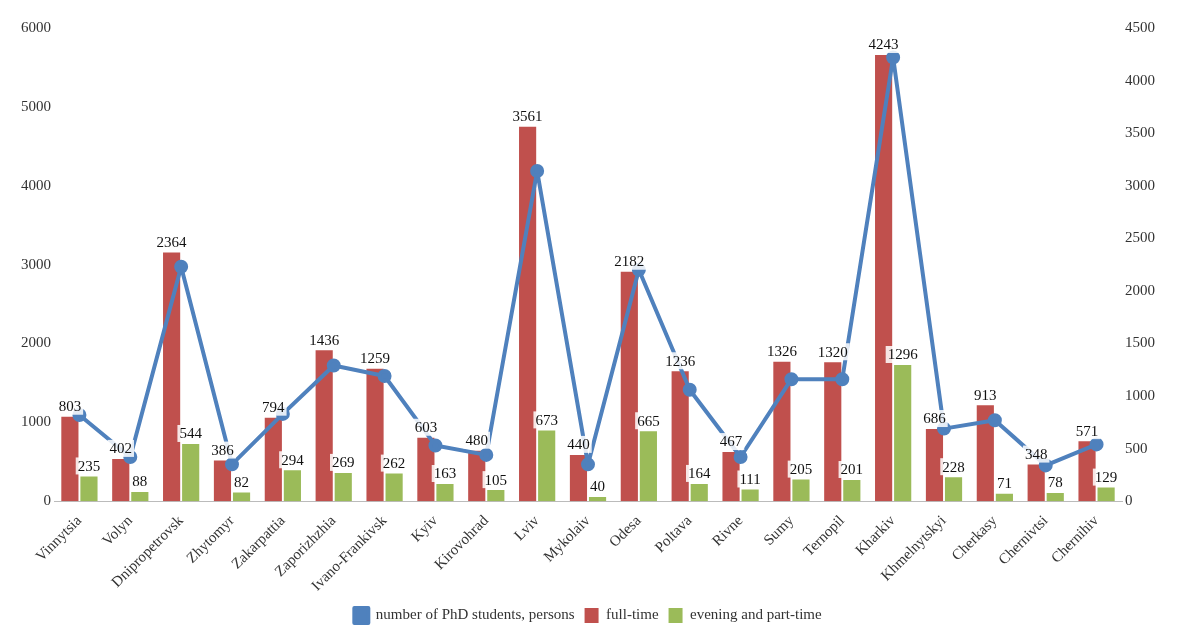 Image resolution: width=1181 pixels, height=644 pixels. Describe the element at coordinates (1140, 342) in the screenshot. I see `y2-tick-label: 1500` at that location.